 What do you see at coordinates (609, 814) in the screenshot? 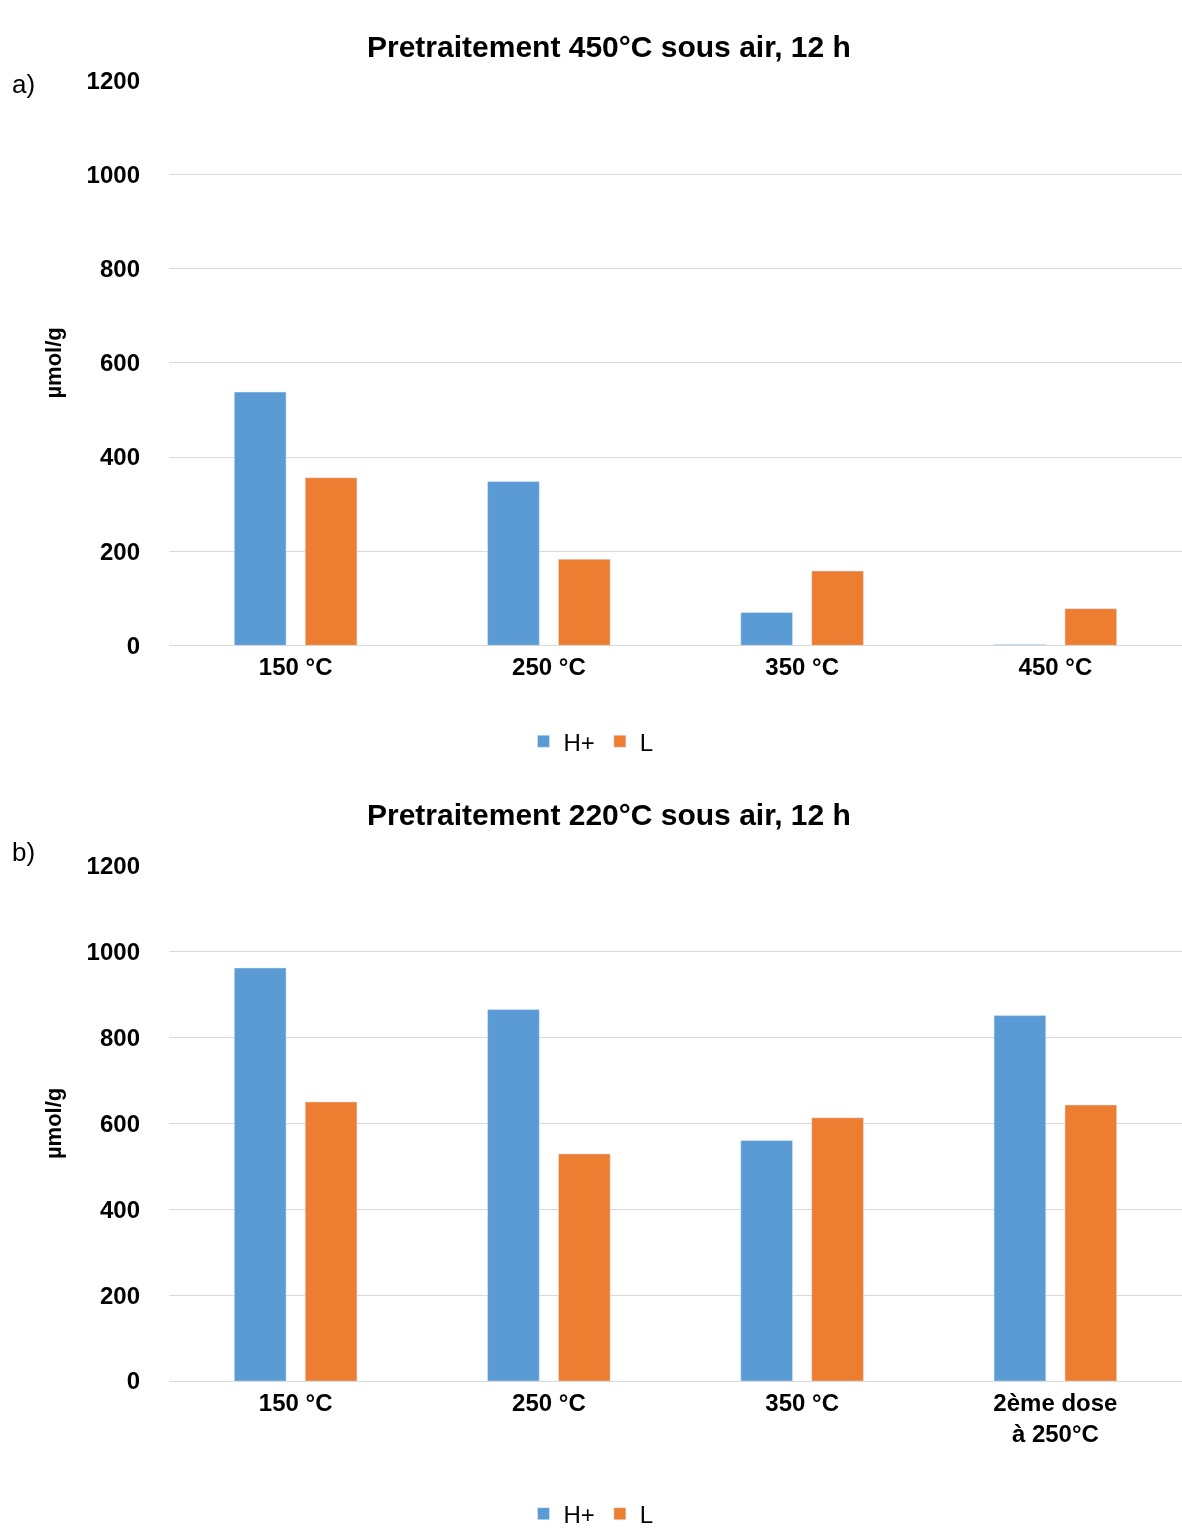
I see `chart-title: Pretraitement 220°C sous air, 12 h` at bounding box center [609, 814].